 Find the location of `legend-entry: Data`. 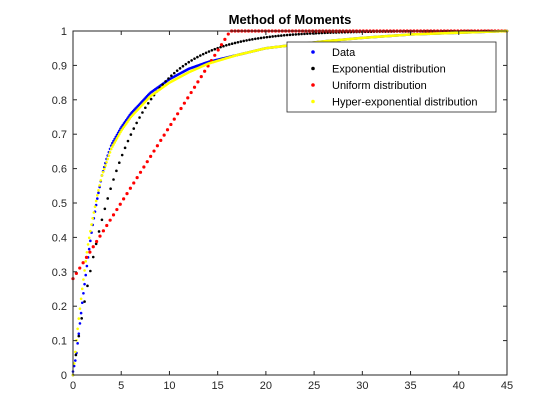

legend-entry: Data is located at coordinates (344, 53).